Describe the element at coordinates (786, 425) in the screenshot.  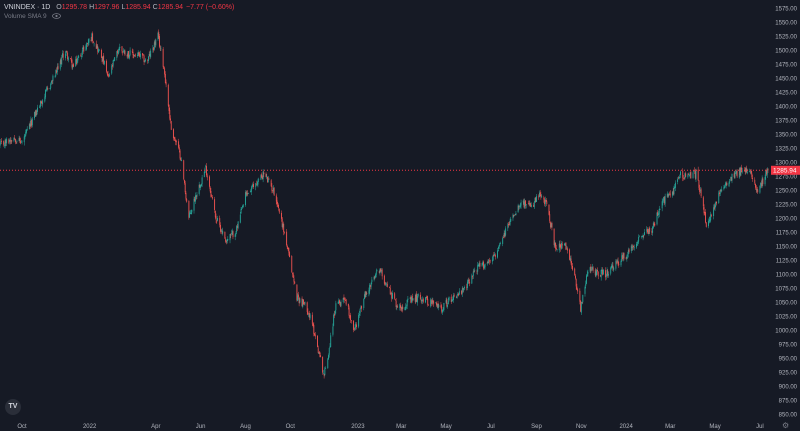
I see `gear-icon: ⚙` at that location.